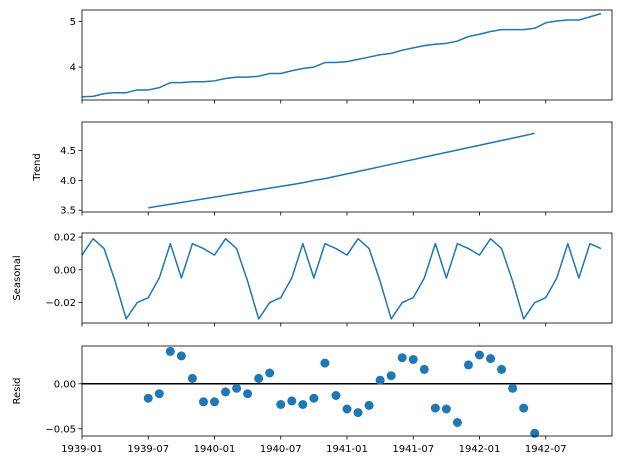 The width and height of the screenshot is (621, 470). I want to click on y-tick-label: 3.5, so click(68, 211).